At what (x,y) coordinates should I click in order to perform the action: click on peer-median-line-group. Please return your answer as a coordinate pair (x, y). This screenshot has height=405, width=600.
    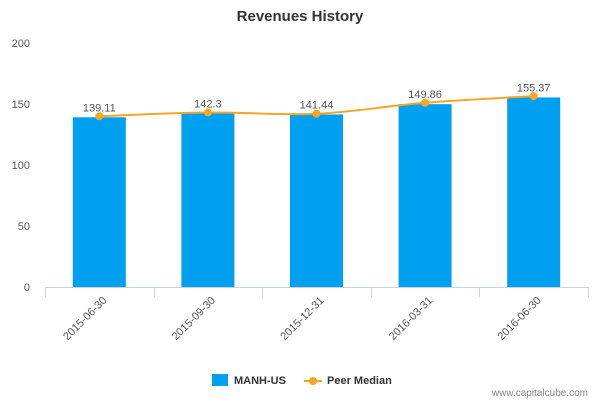
    Looking at the image, I should click on (316, 106).